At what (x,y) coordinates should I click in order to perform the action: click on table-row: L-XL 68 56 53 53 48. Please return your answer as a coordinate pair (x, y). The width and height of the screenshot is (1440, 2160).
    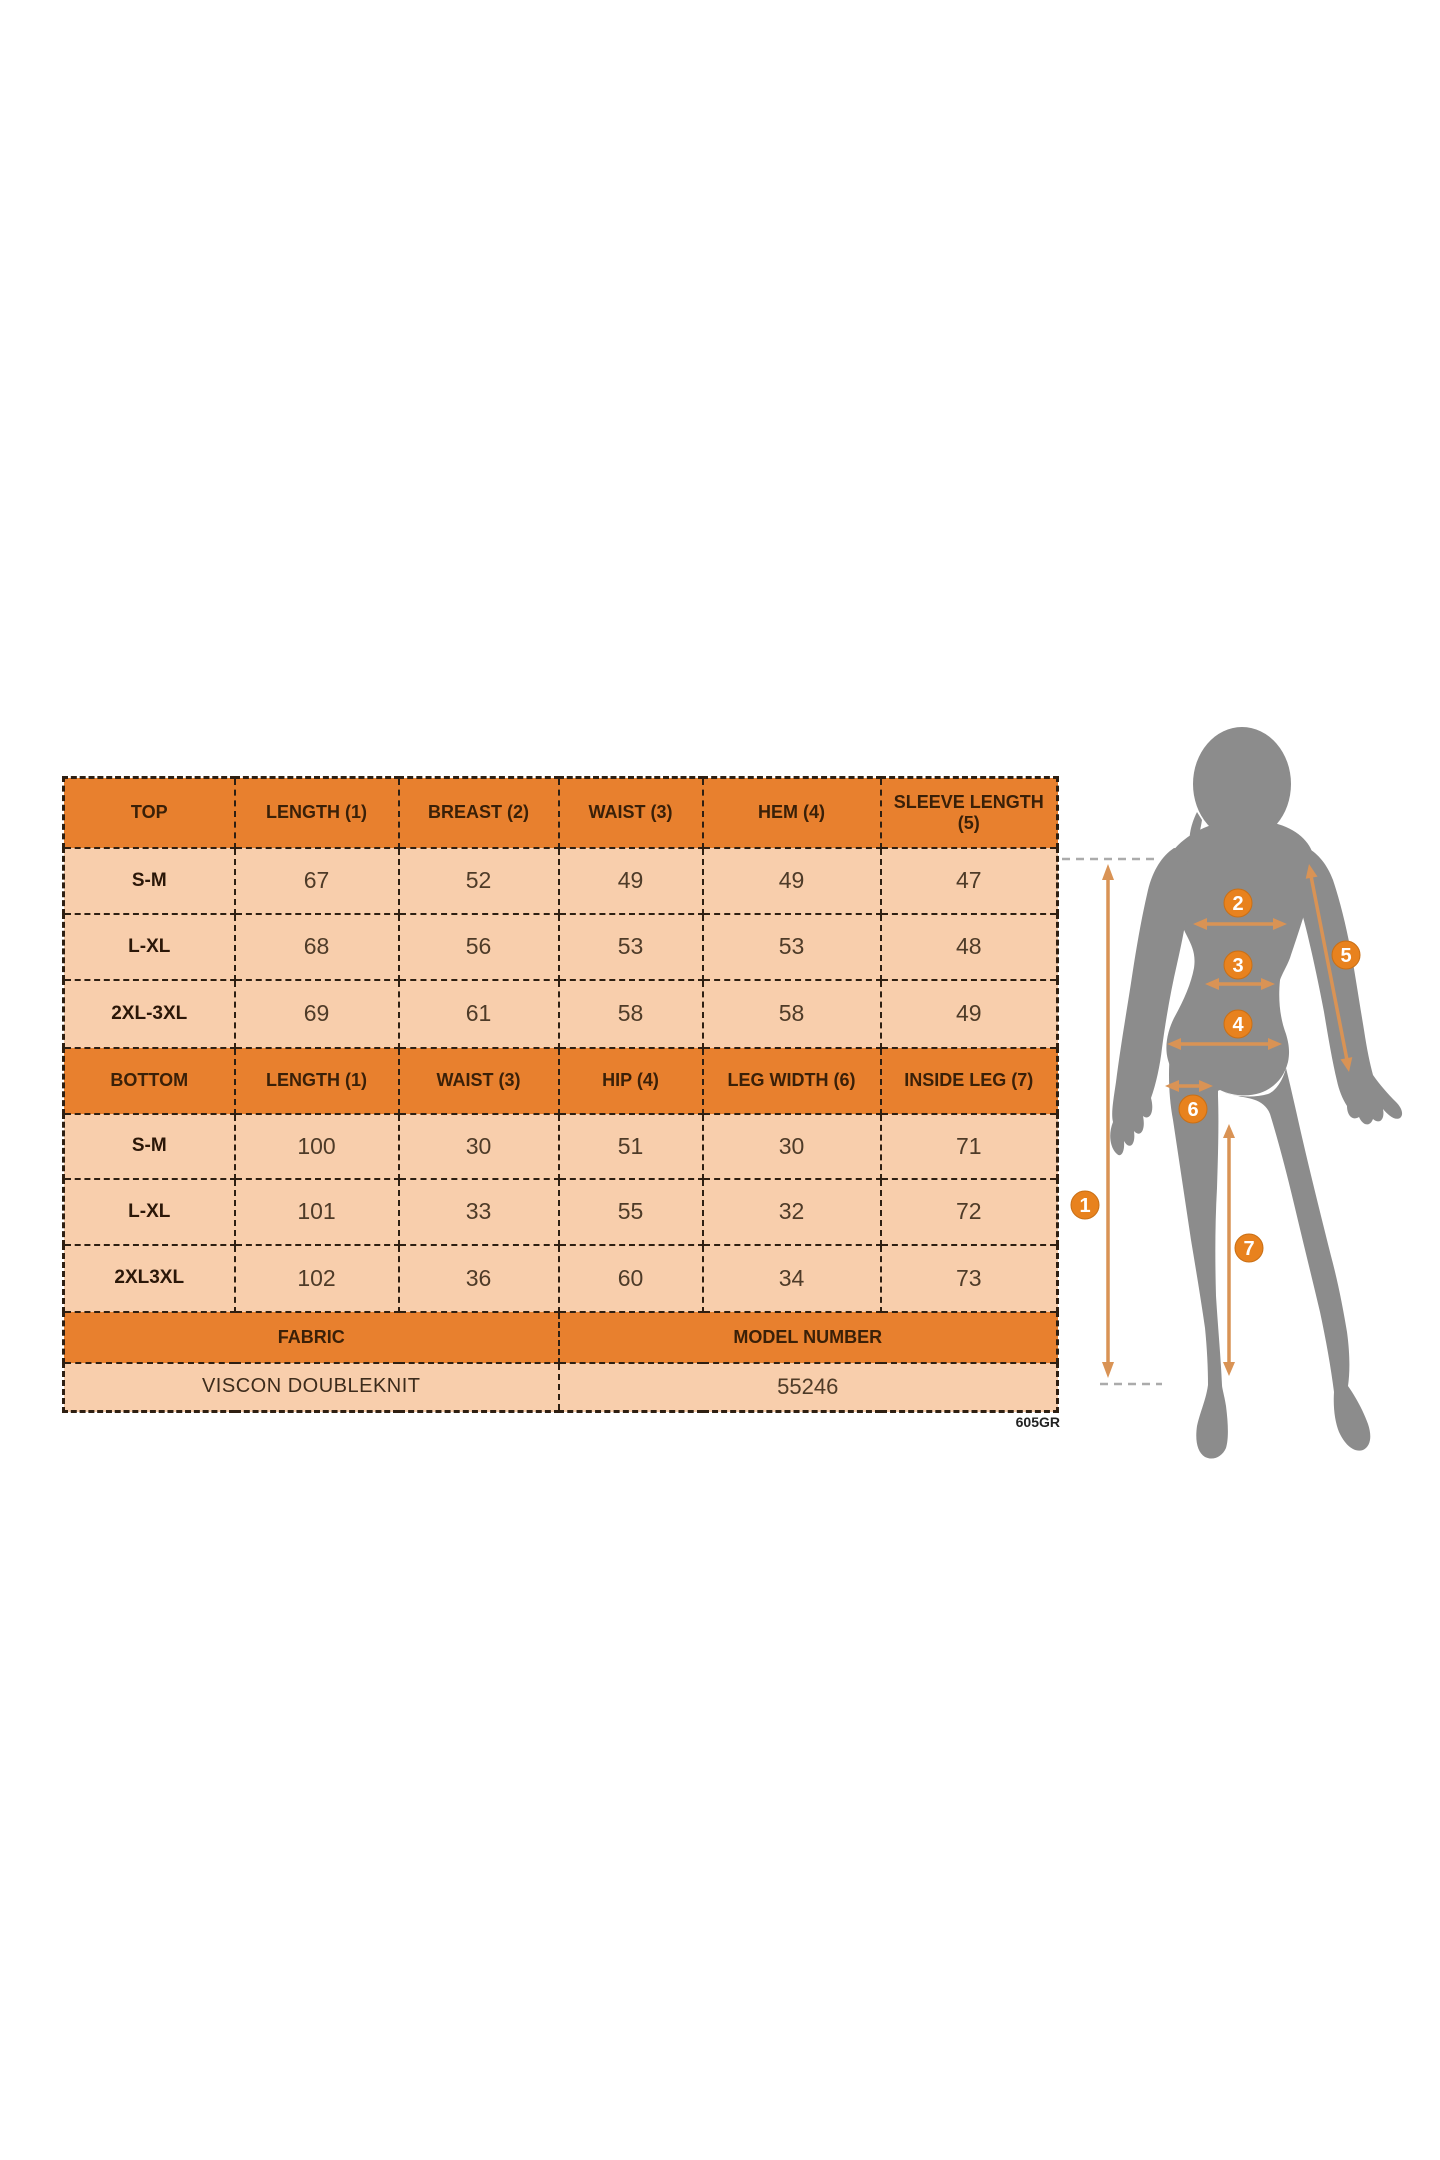
    Looking at the image, I should click on (560, 946).